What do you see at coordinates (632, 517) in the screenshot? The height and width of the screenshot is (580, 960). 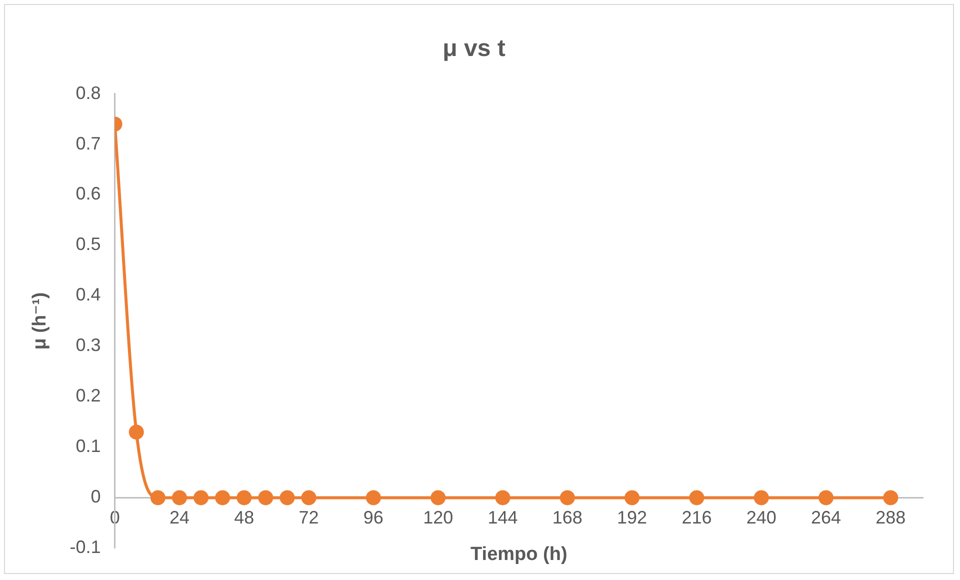 I see `x-tick-label: 192` at bounding box center [632, 517].